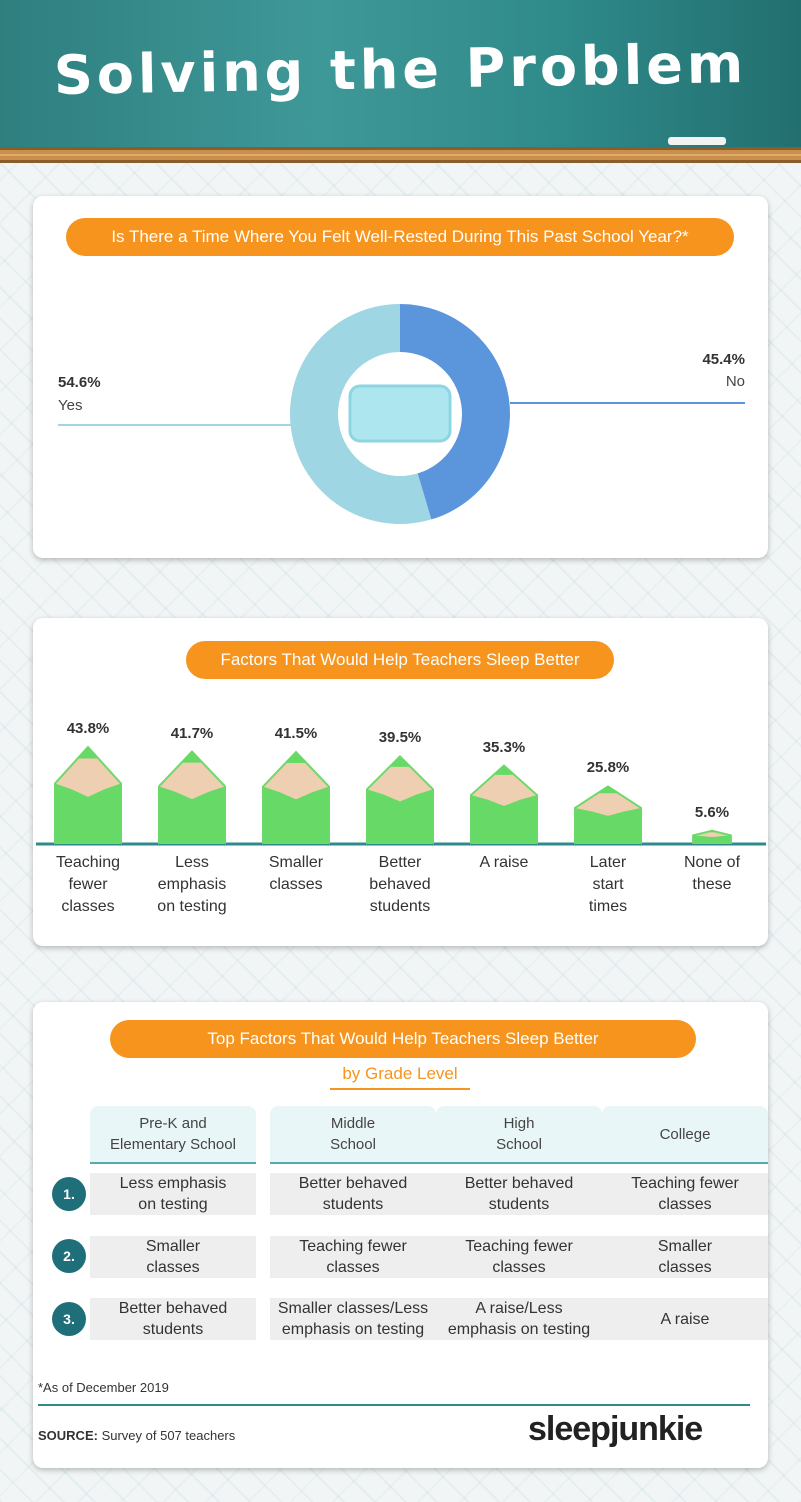  What do you see at coordinates (615, 1429) in the screenshot?
I see `brand-logo: sleepjunkie` at bounding box center [615, 1429].